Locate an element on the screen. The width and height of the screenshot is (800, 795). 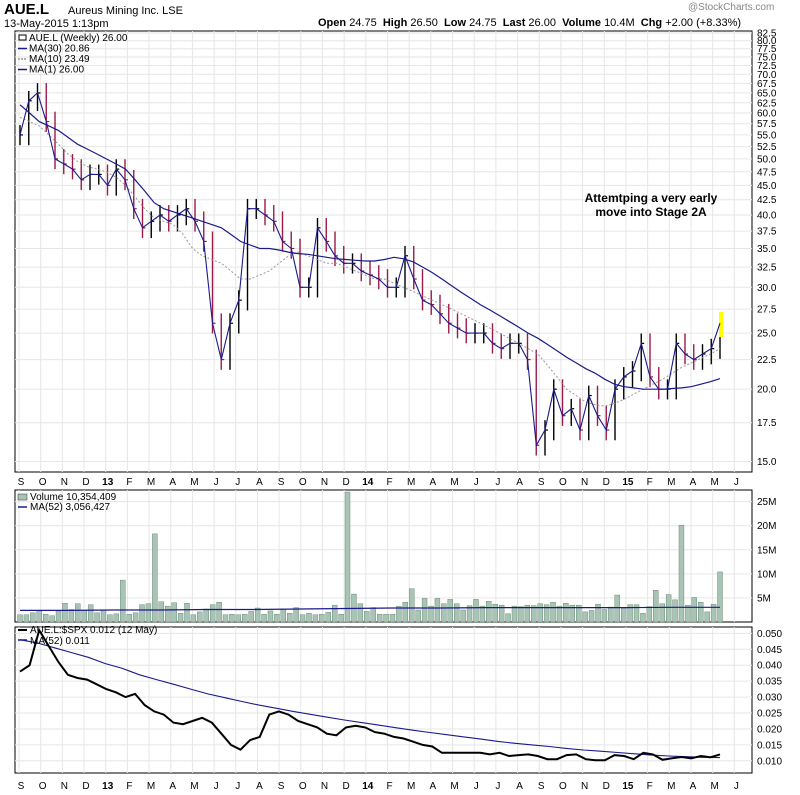
high-value: 26.50 is located at coordinates (424, 23).